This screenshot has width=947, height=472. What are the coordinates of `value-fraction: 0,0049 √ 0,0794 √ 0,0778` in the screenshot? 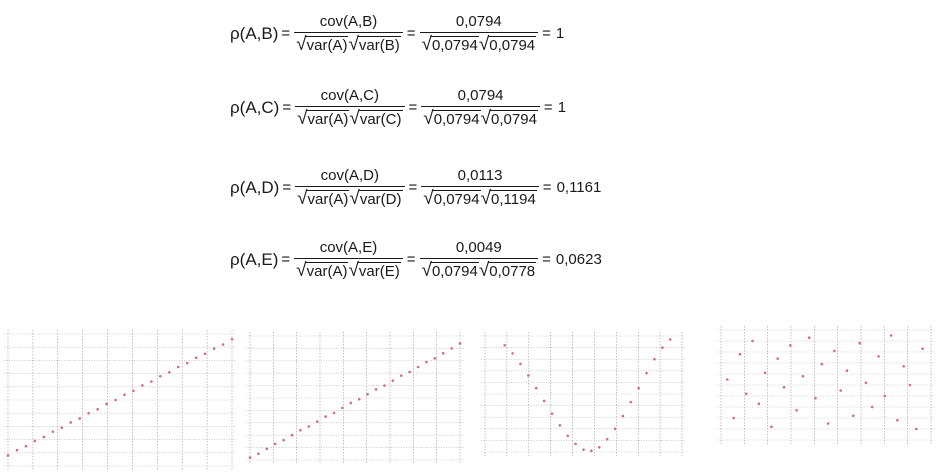 It's located at (479, 260).